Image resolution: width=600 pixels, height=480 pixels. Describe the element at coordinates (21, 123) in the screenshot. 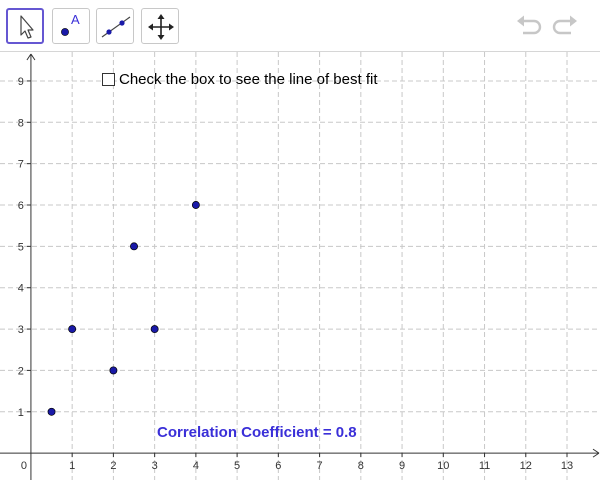

I see `y-tick-label: 8` at that location.